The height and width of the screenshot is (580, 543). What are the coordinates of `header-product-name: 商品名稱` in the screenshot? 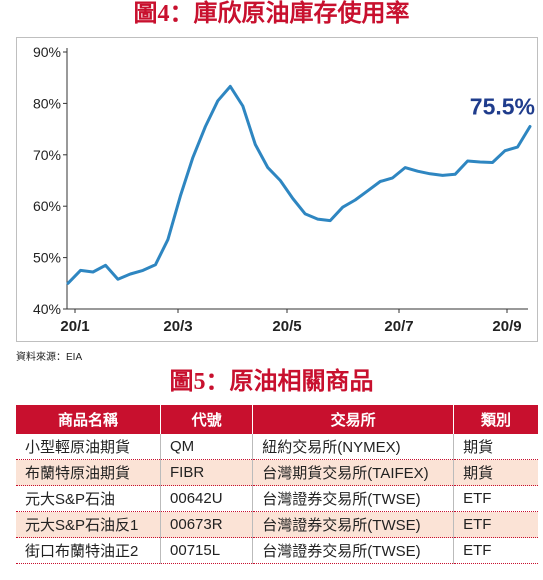 It's located at (88, 419).